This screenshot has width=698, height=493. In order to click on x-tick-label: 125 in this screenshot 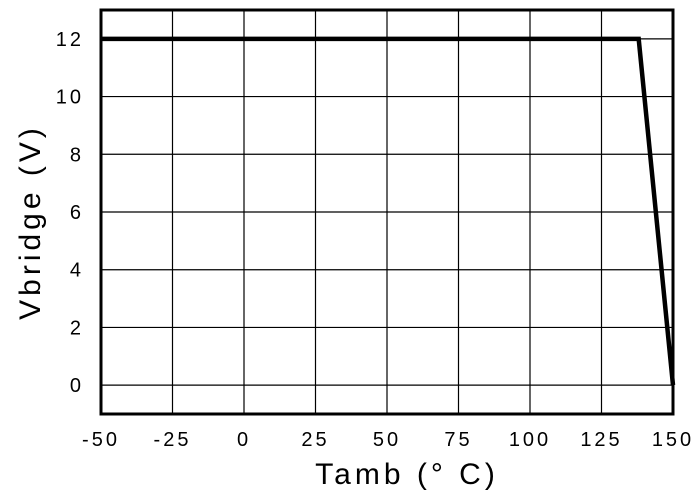, I will do `click(601, 440)`.